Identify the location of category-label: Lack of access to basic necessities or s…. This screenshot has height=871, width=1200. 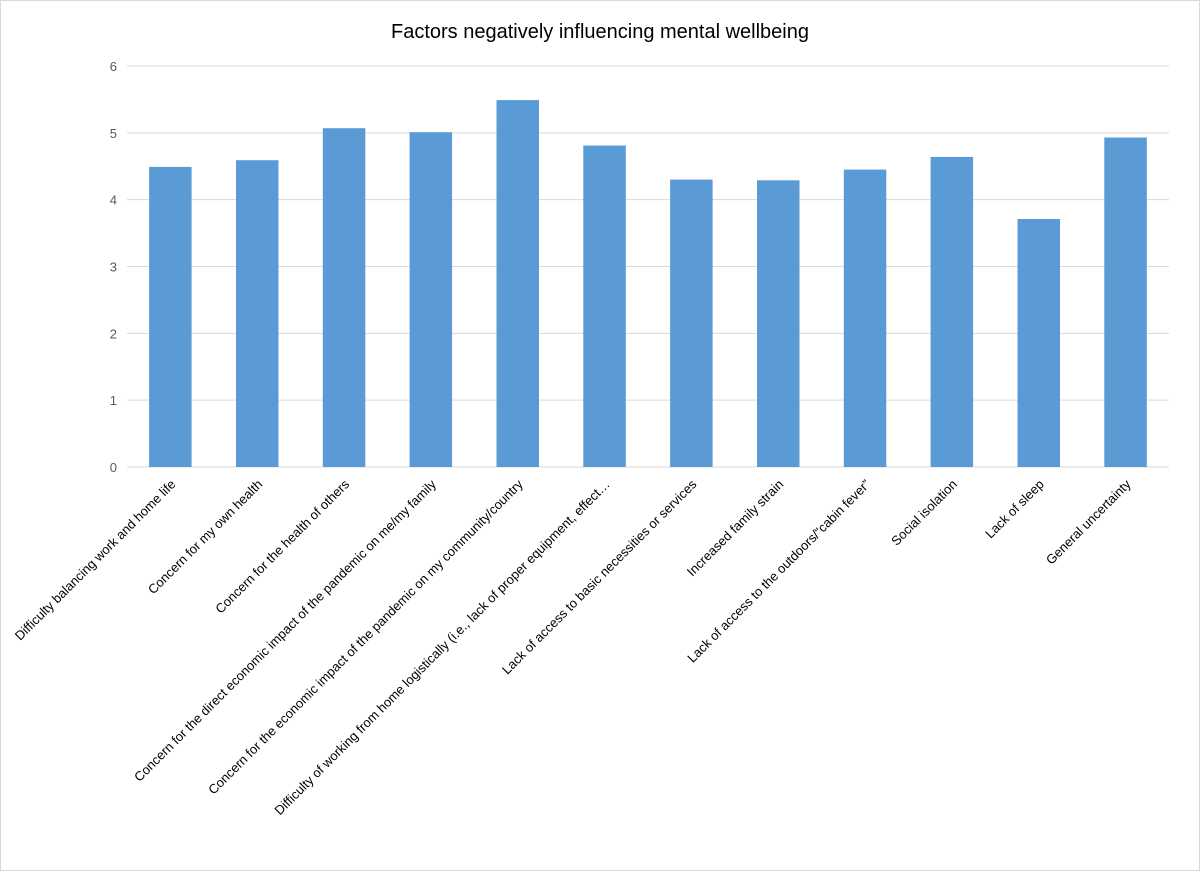
(599, 576).